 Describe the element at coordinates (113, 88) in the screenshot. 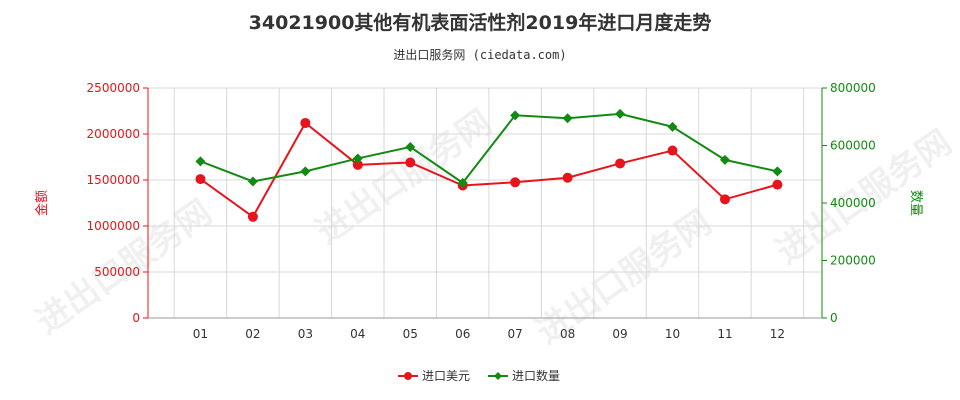

I see `left-tick-label: 2500000` at that location.